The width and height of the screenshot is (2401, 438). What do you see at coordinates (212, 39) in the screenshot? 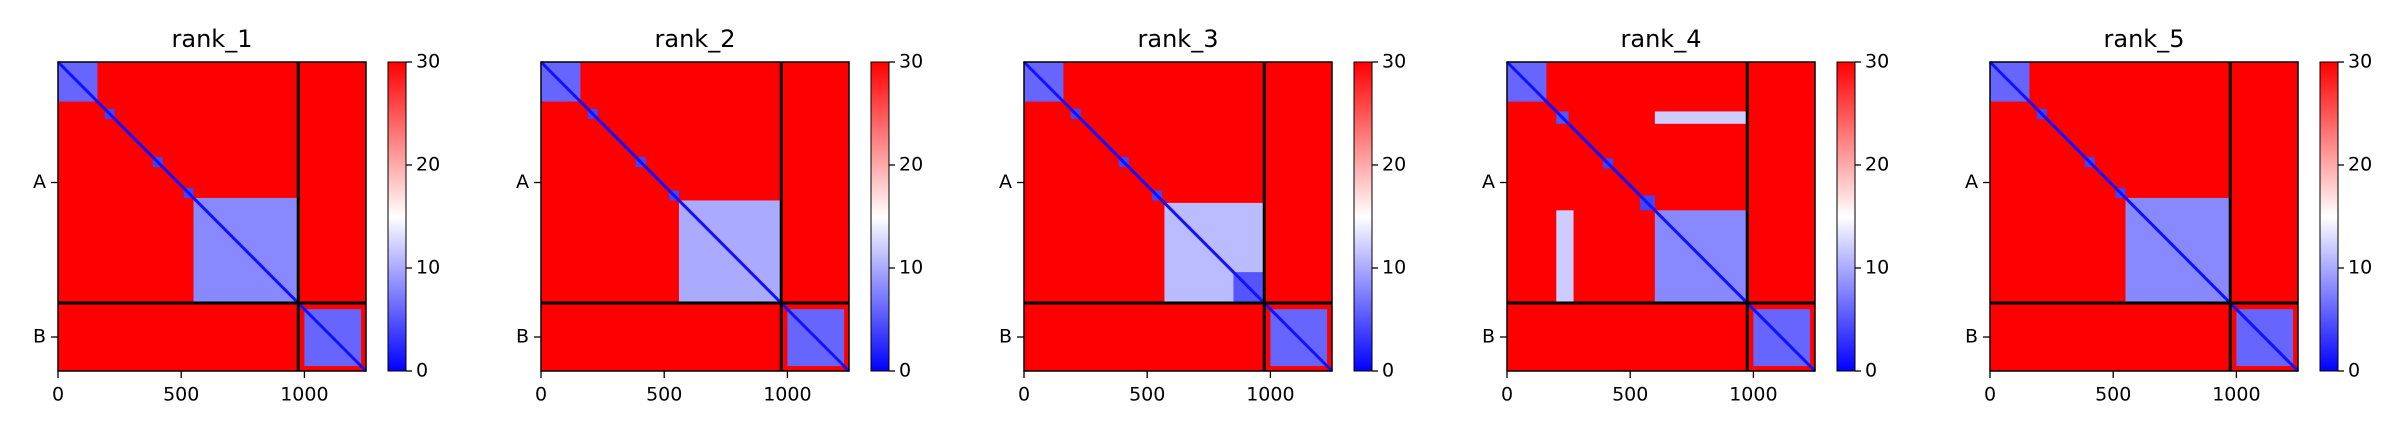
I see `panel-title: rank_1` at bounding box center [212, 39].